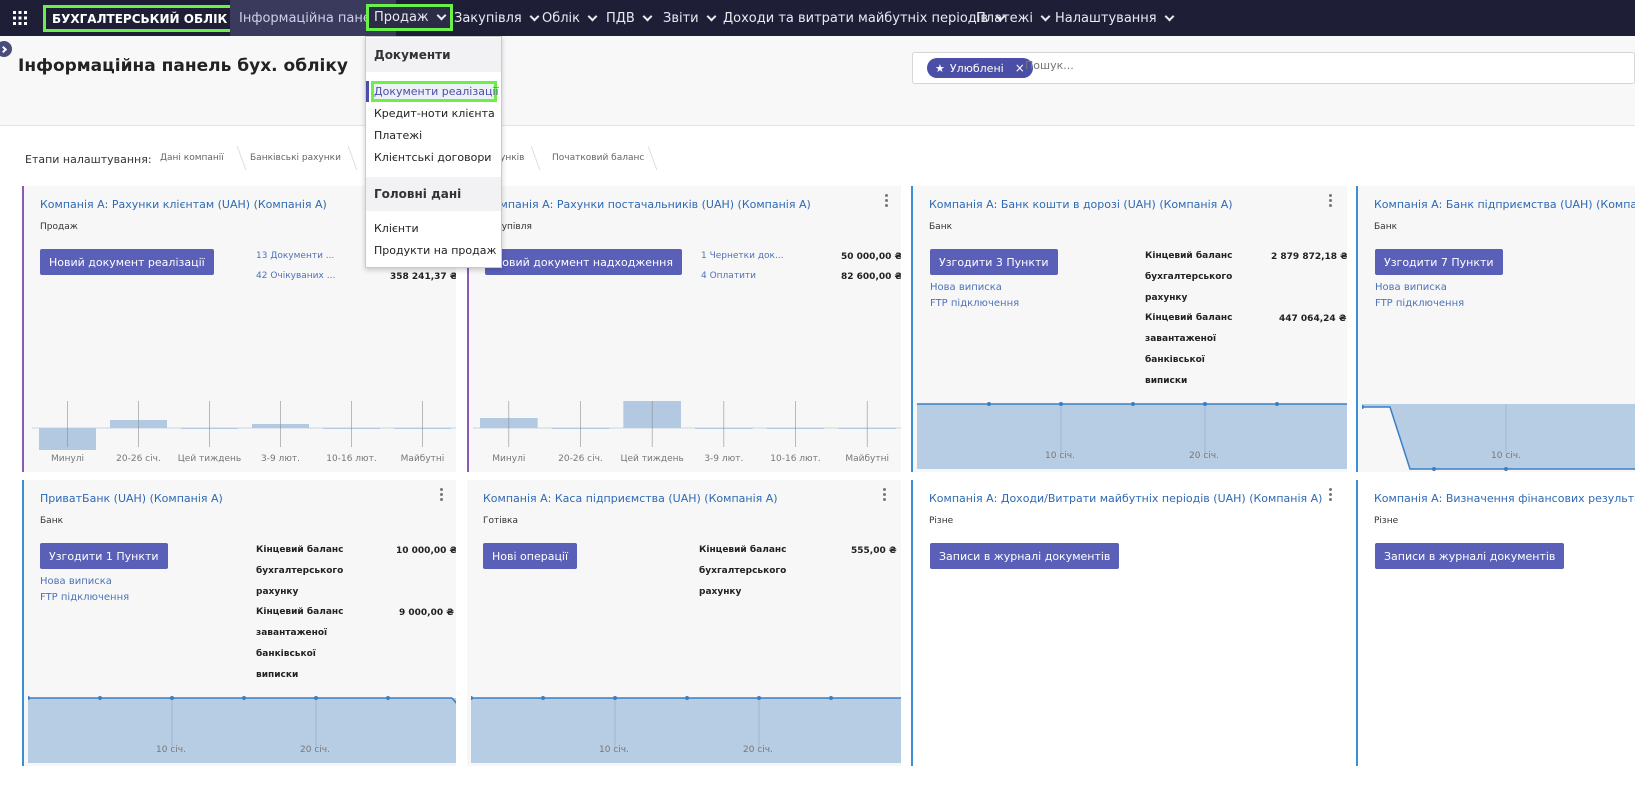 This screenshot has height=806, width=1635. Describe the element at coordinates (434, 113) in the screenshot. I see `menu-item-credit-notes: Кредит-ноти клієнта` at that location.